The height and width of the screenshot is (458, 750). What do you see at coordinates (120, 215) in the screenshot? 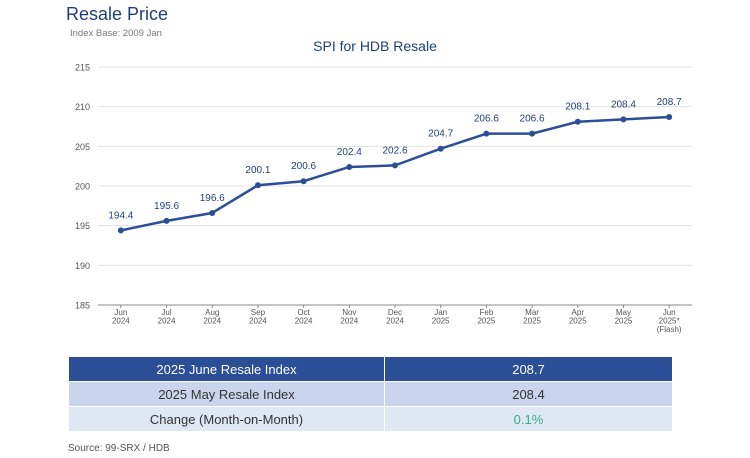
I see `data-label: 194.4` at bounding box center [120, 215].